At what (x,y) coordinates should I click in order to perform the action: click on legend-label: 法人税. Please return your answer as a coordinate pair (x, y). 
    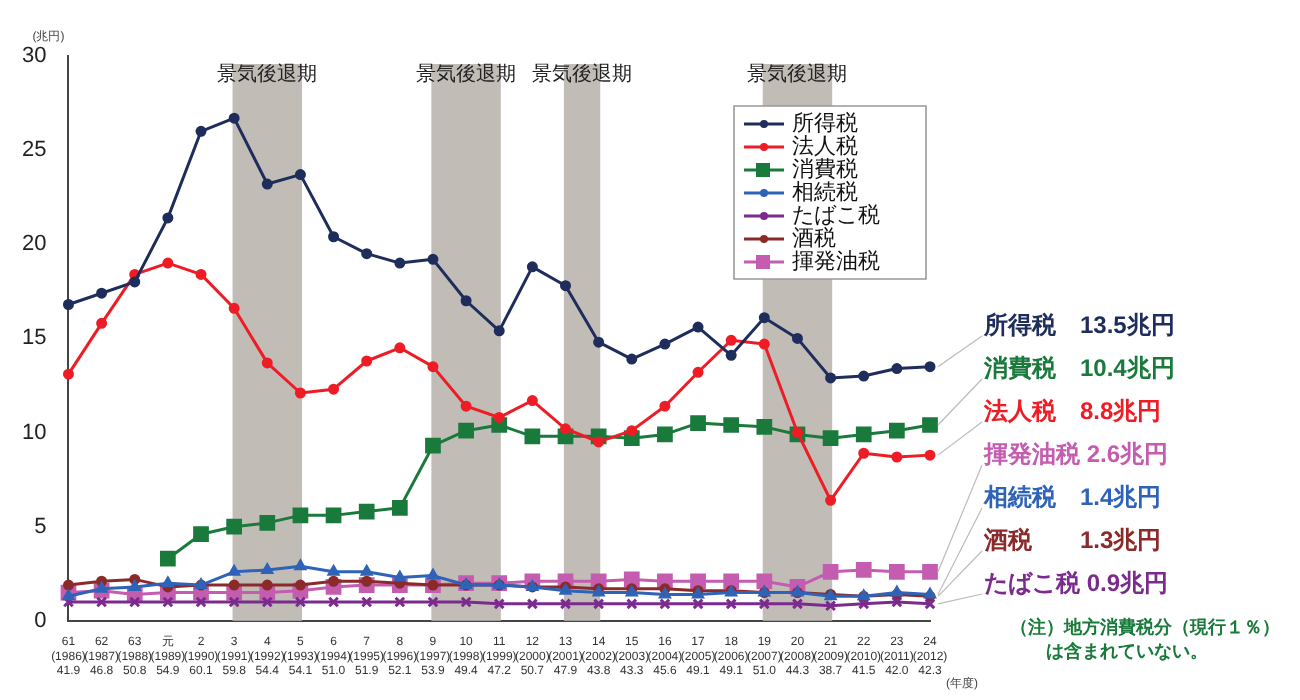
    Looking at the image, I should click on (825, 146).